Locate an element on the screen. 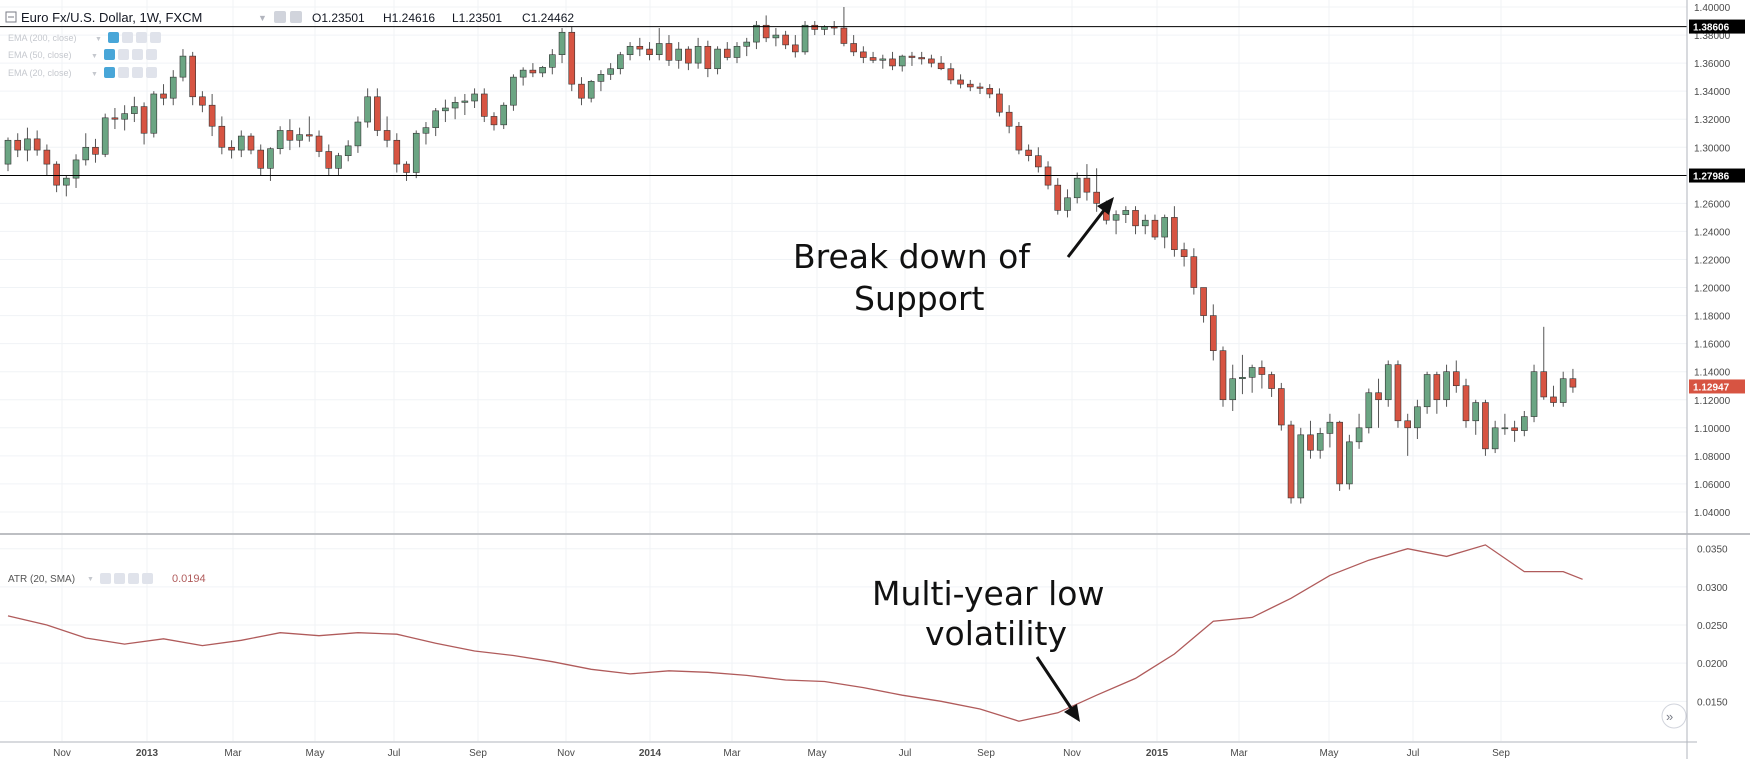 Image resolution: width=1750 pixels, height=759 pixels. scroll-button-bg is located at coordinates (1674, 716).